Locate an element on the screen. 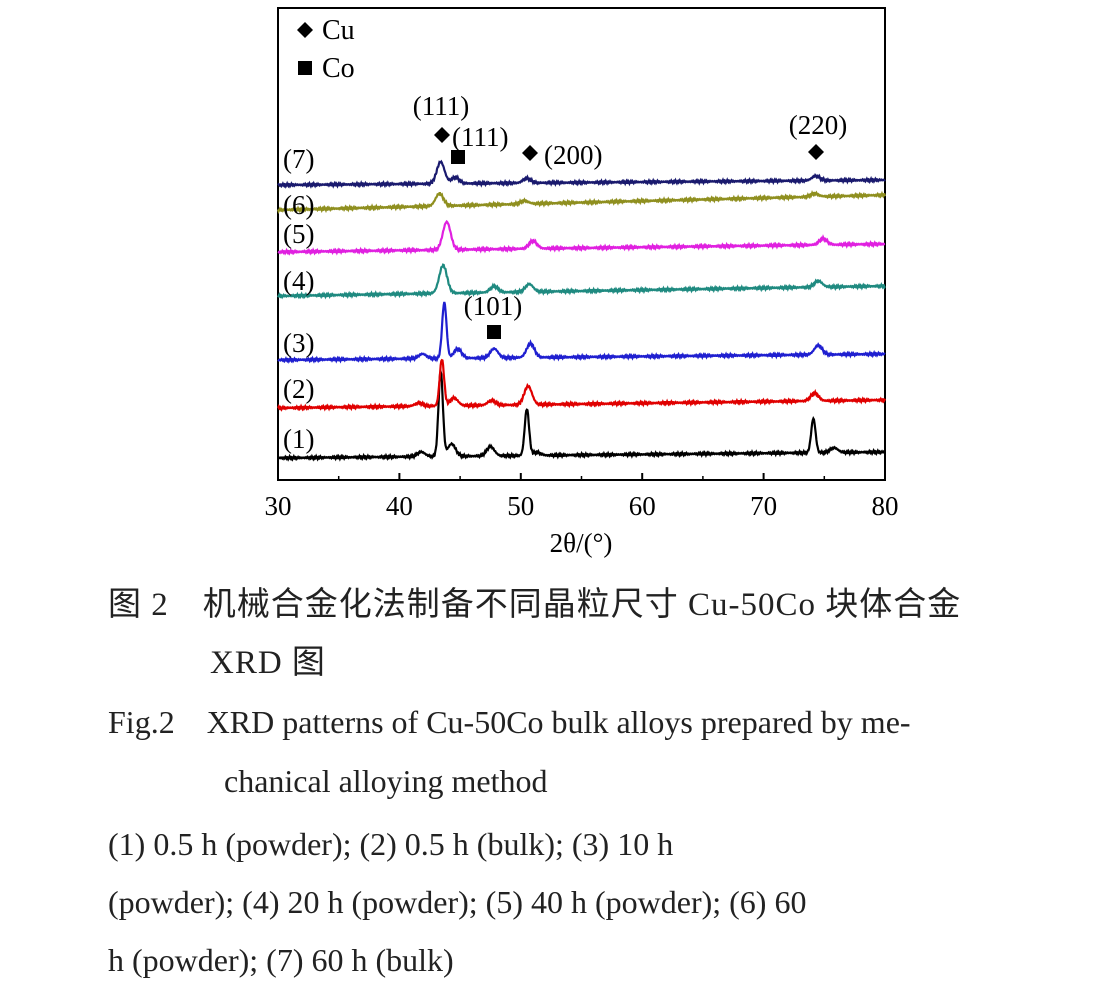  series-label-4: (4) is located at coordinates (298, 281).